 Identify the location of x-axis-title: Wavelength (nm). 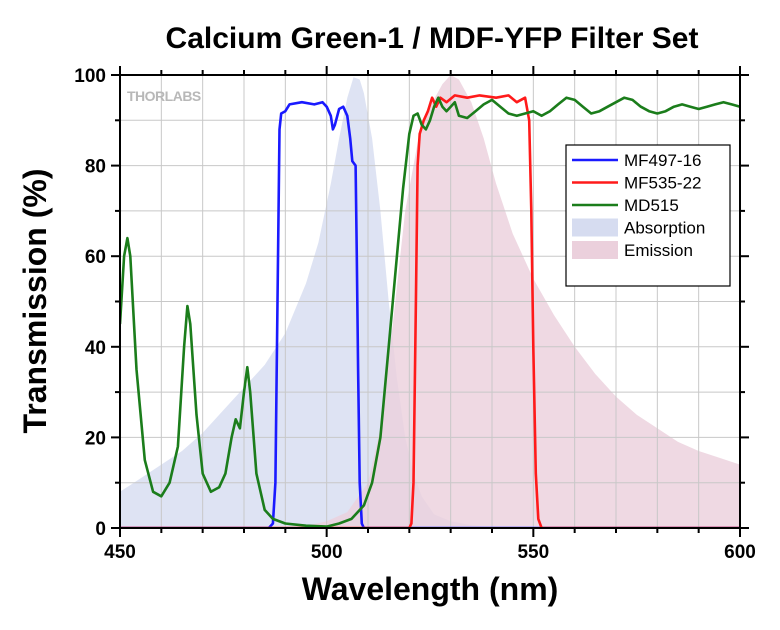
(430, 589).